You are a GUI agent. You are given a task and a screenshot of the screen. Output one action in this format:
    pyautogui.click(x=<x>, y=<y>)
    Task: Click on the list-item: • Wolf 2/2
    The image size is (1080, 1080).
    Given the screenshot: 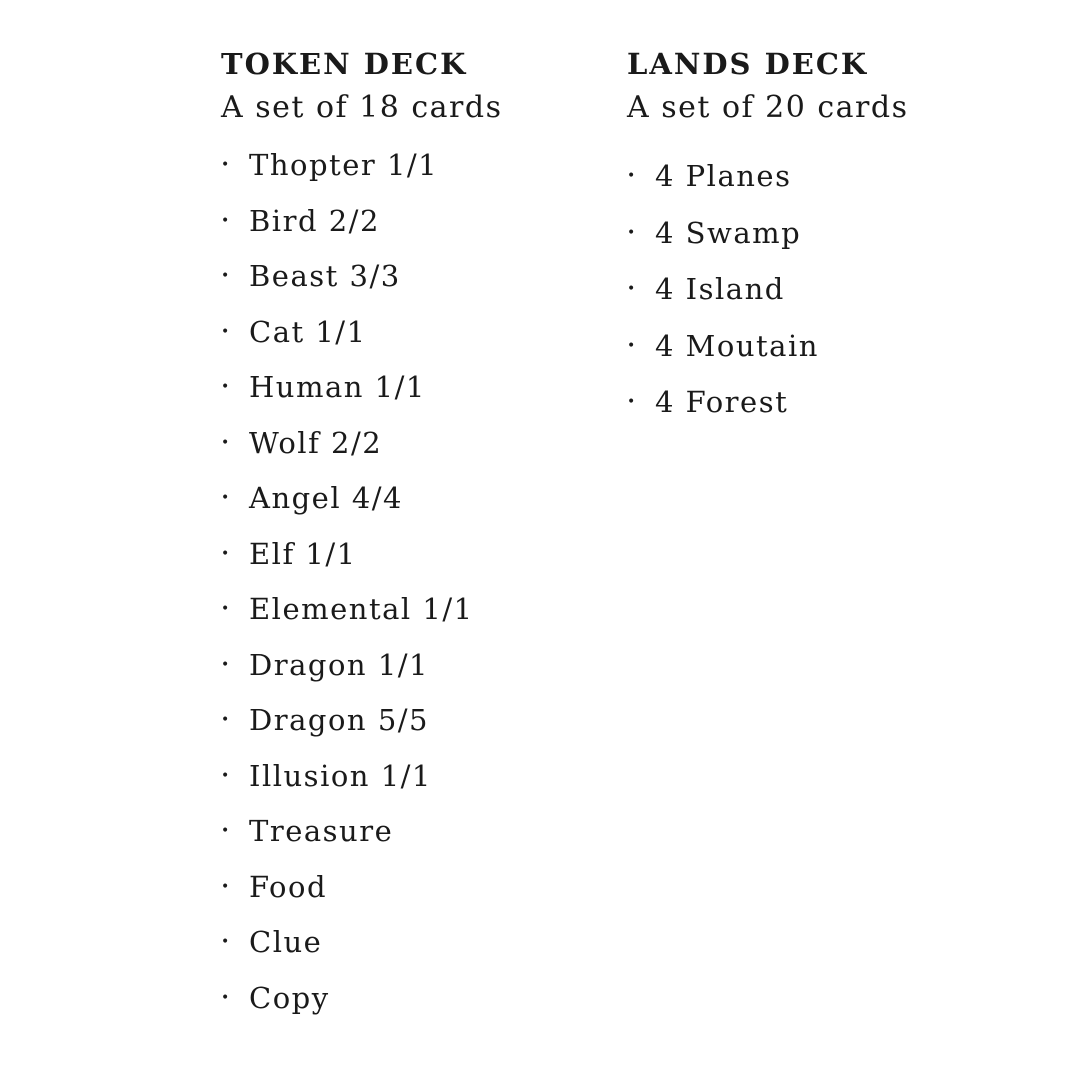 What is the action you would take?
    pyautogui.click(x=361, y=444)
    